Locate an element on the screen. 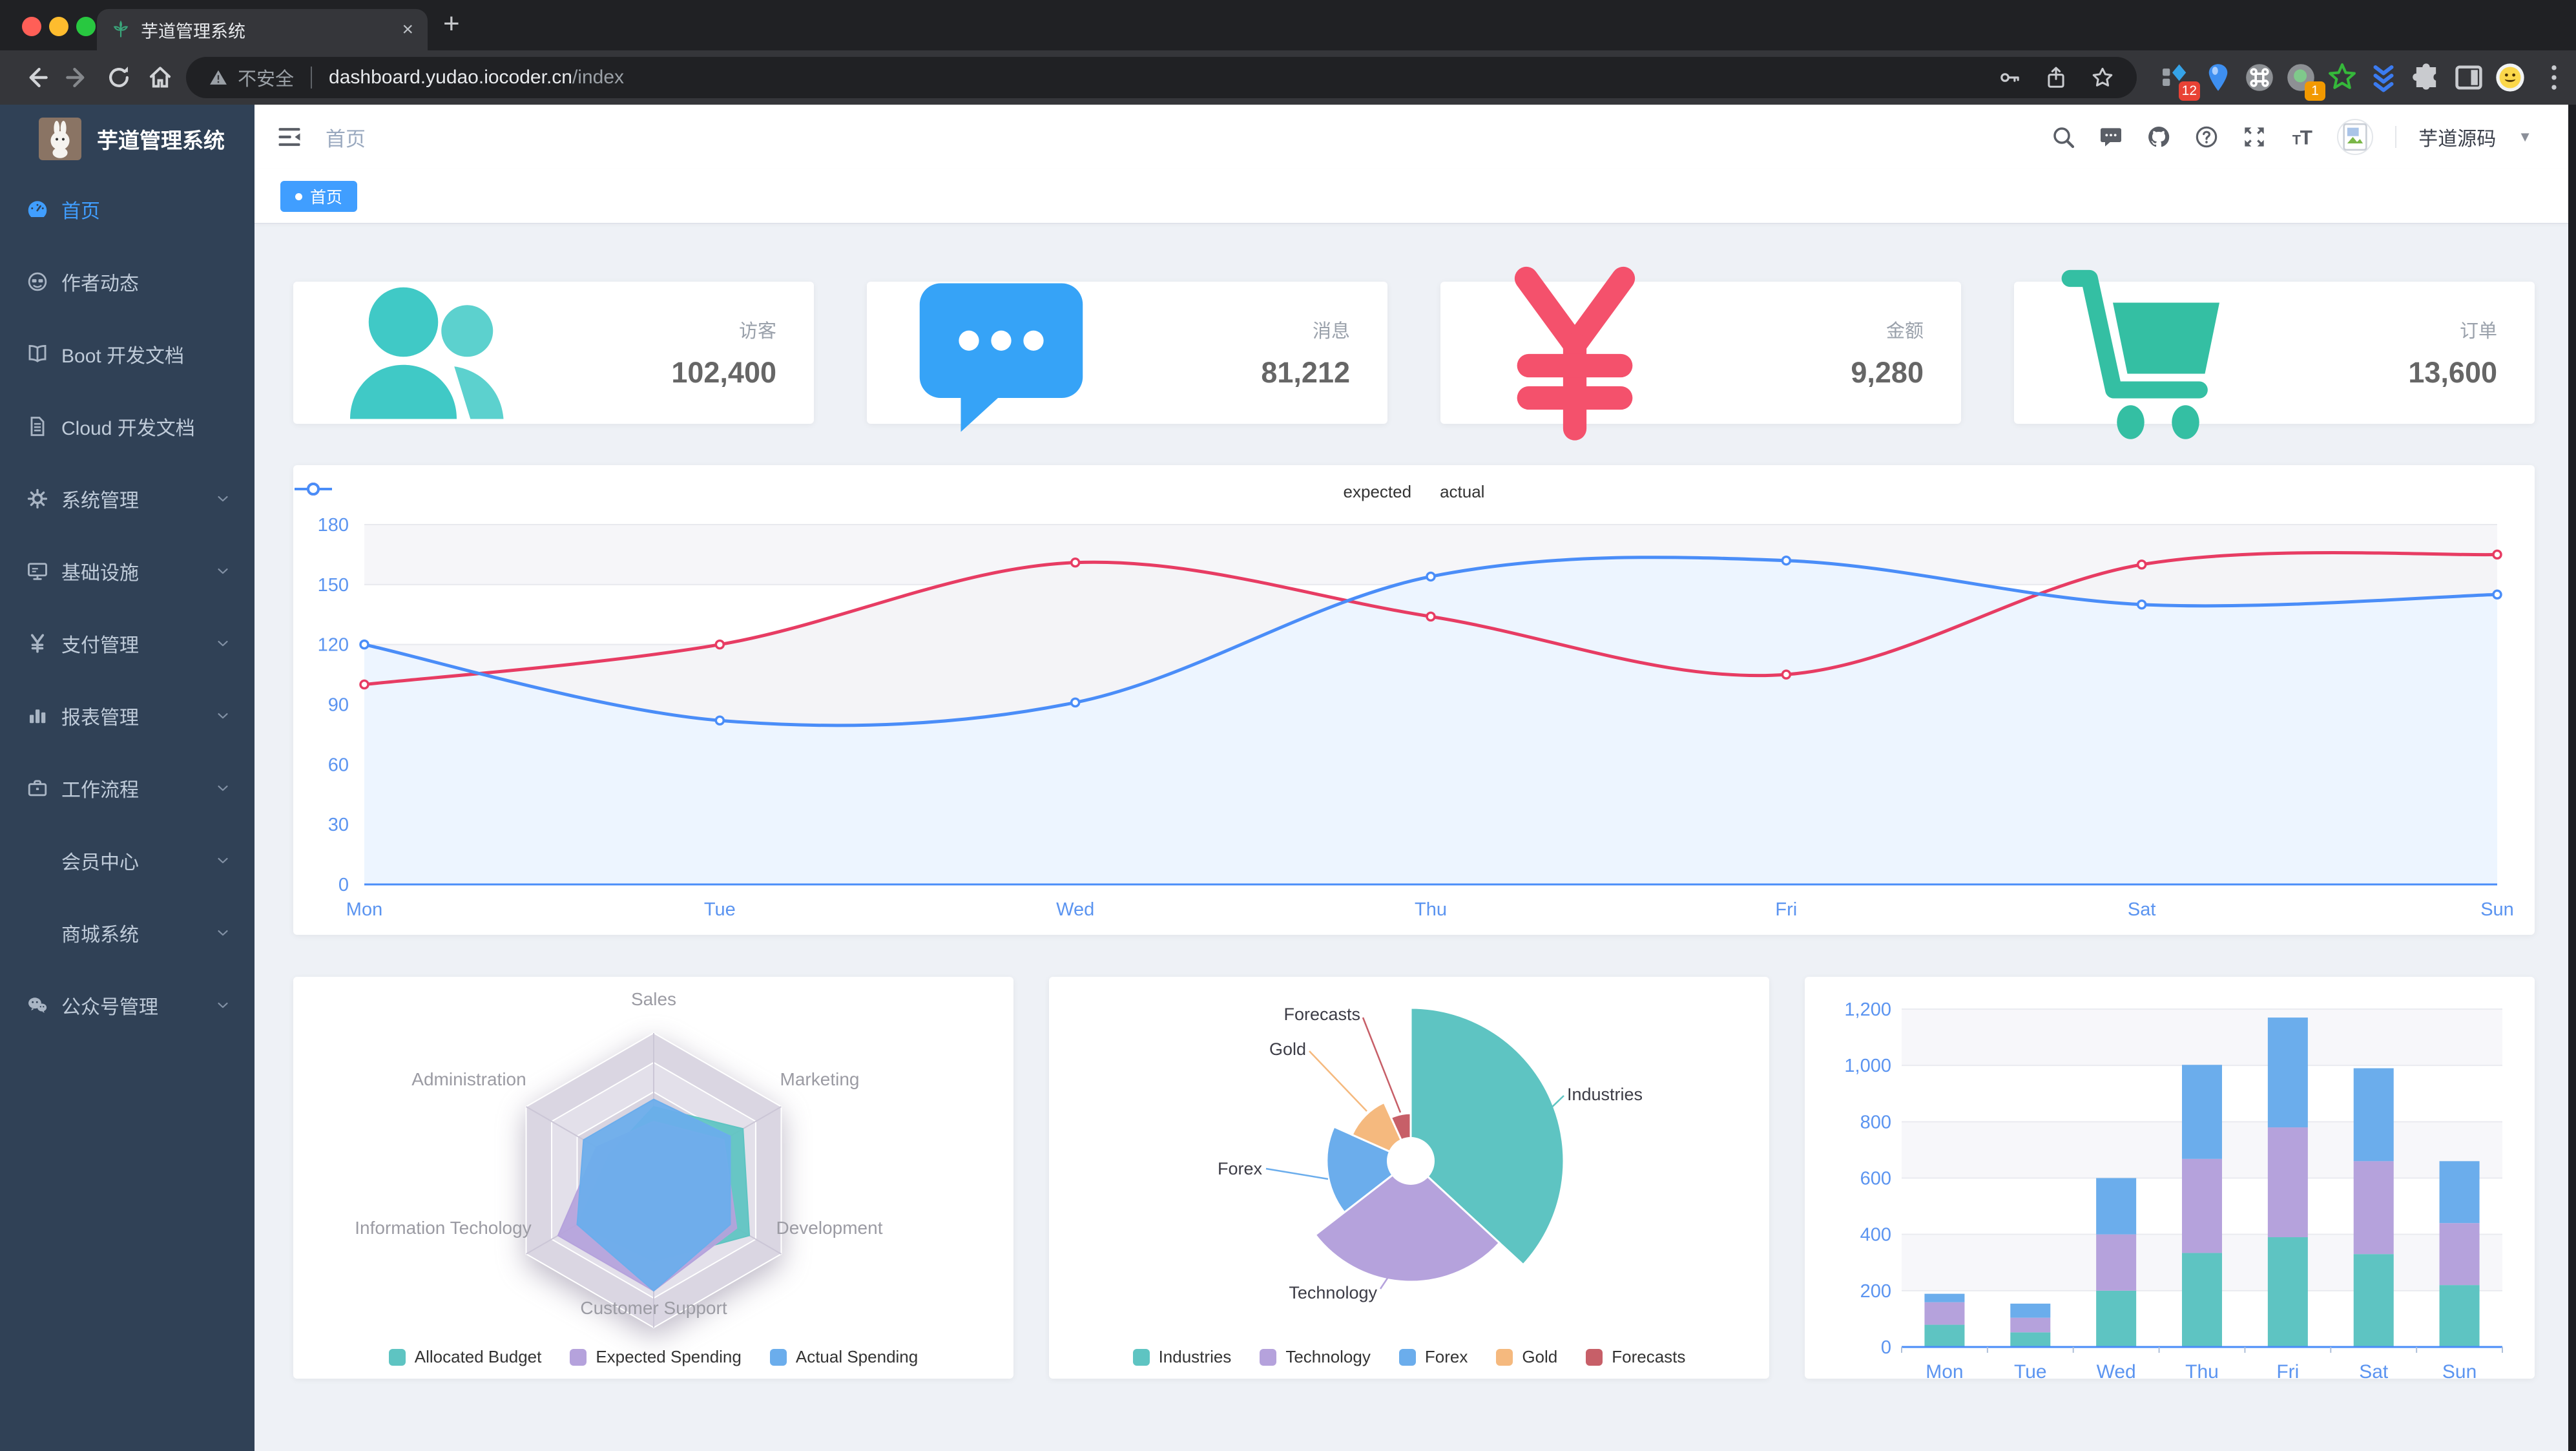 This screenshot has width=2576, height=1451. sidebar-item-工作流程: 工作流程 is located at coordinates (127, 788).